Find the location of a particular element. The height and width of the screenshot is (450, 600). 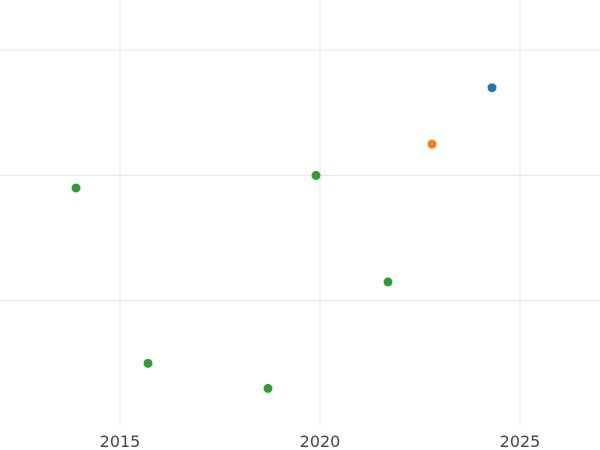

x-tick-label-2: 2025 is located at coordinates (520, 441).